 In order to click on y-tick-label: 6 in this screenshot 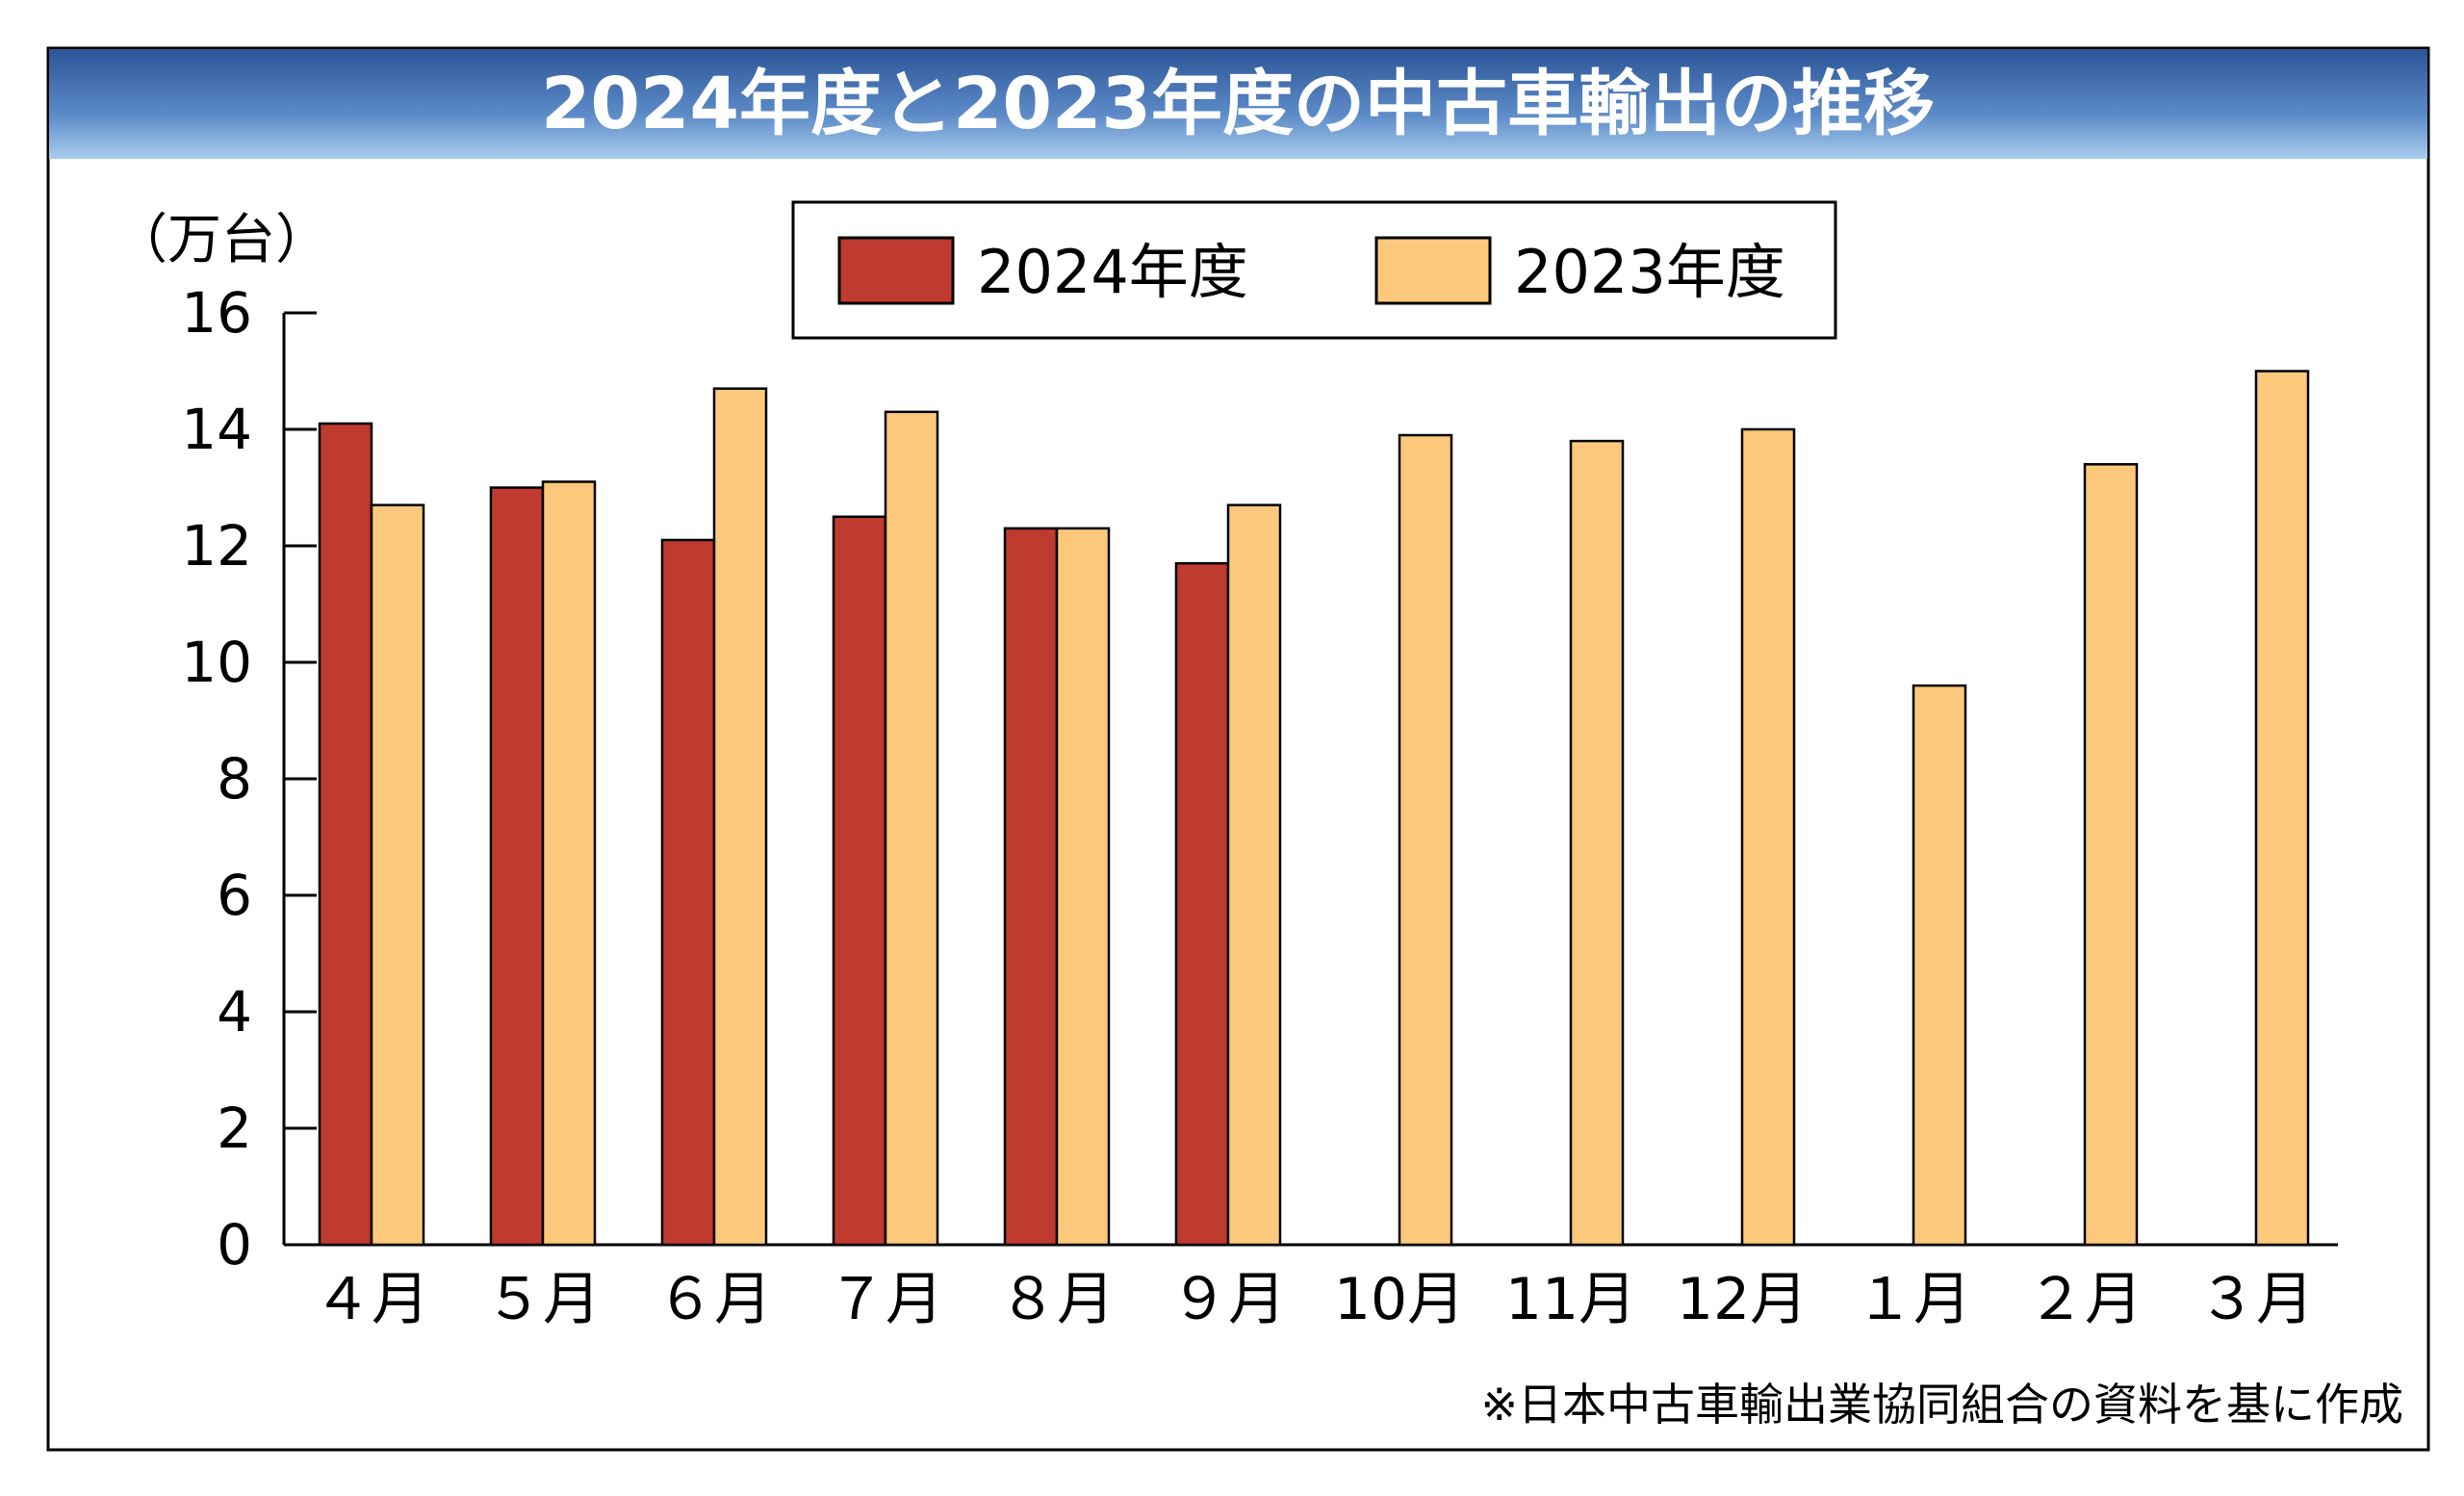, I will do `click(234, 895)`.